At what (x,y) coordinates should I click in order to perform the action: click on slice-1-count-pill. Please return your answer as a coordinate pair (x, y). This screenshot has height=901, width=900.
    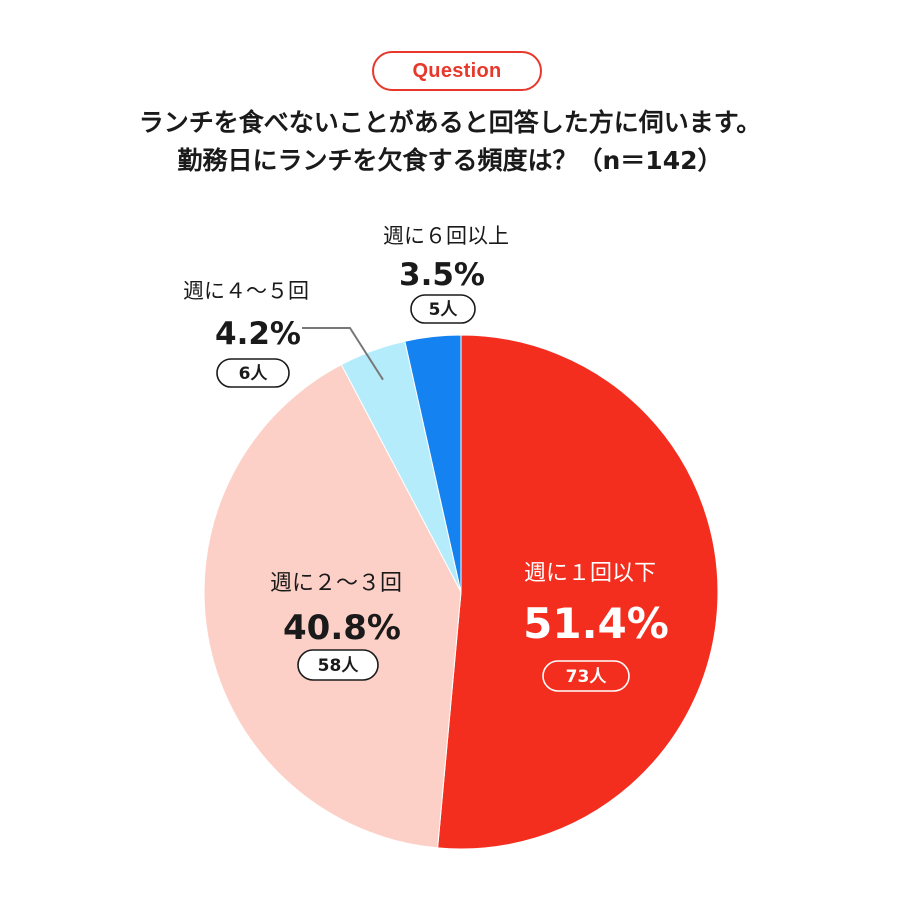
    Looking at the image, I should click on (586, 676).